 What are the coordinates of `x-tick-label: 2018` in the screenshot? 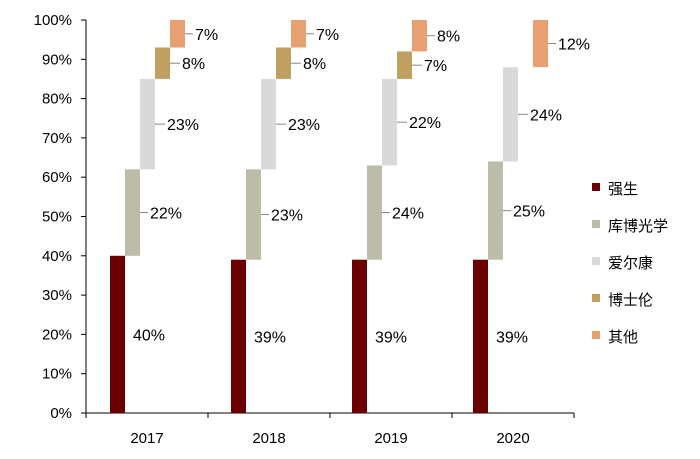 It's located at (268, 438).